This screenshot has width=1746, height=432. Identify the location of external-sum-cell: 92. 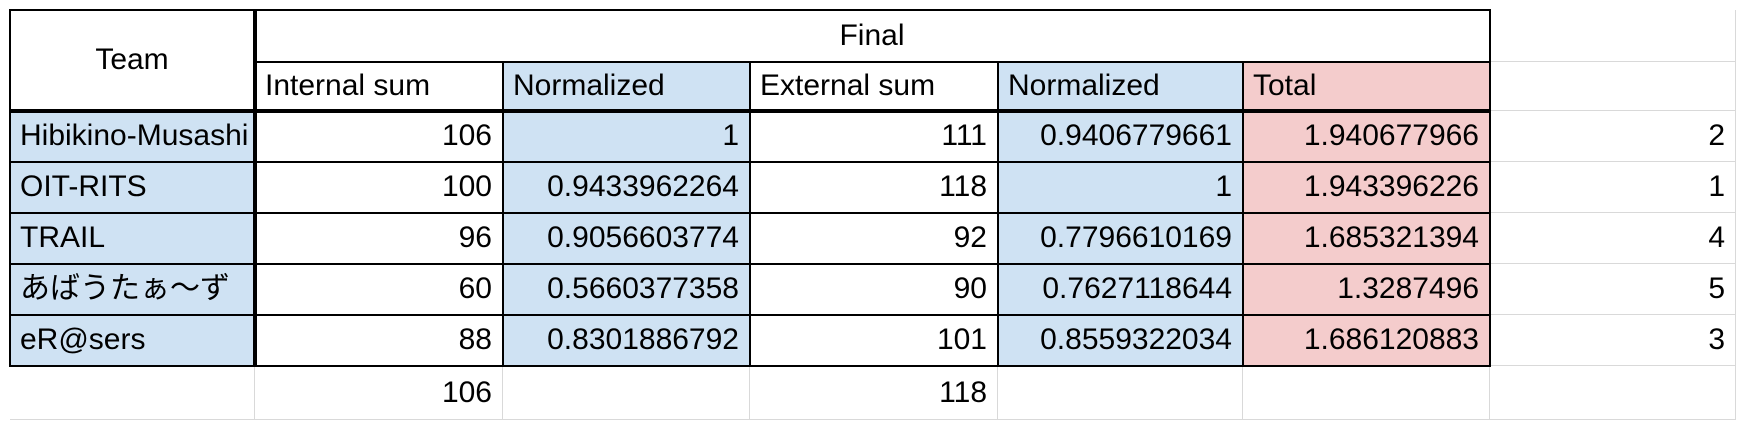
(874, 238).